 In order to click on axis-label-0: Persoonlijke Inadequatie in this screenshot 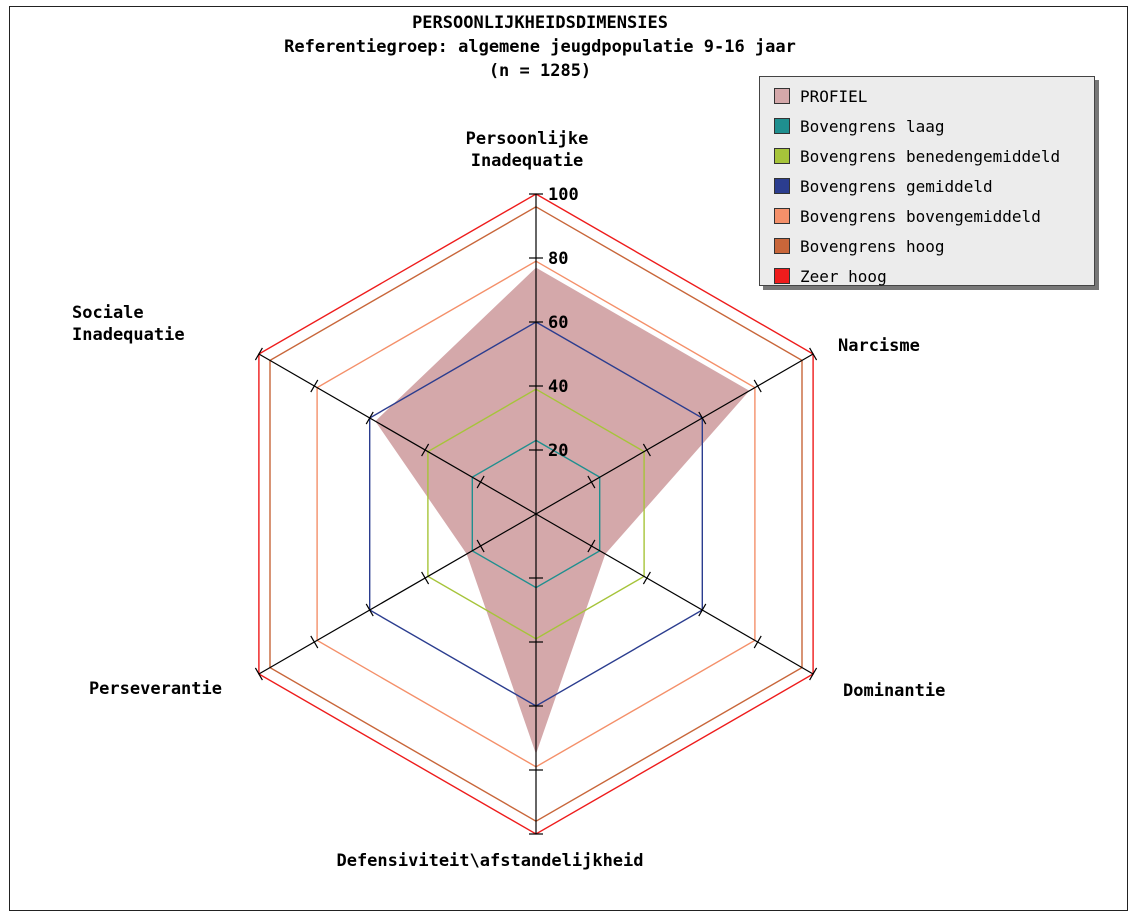, I will do `click(527, 150)`.